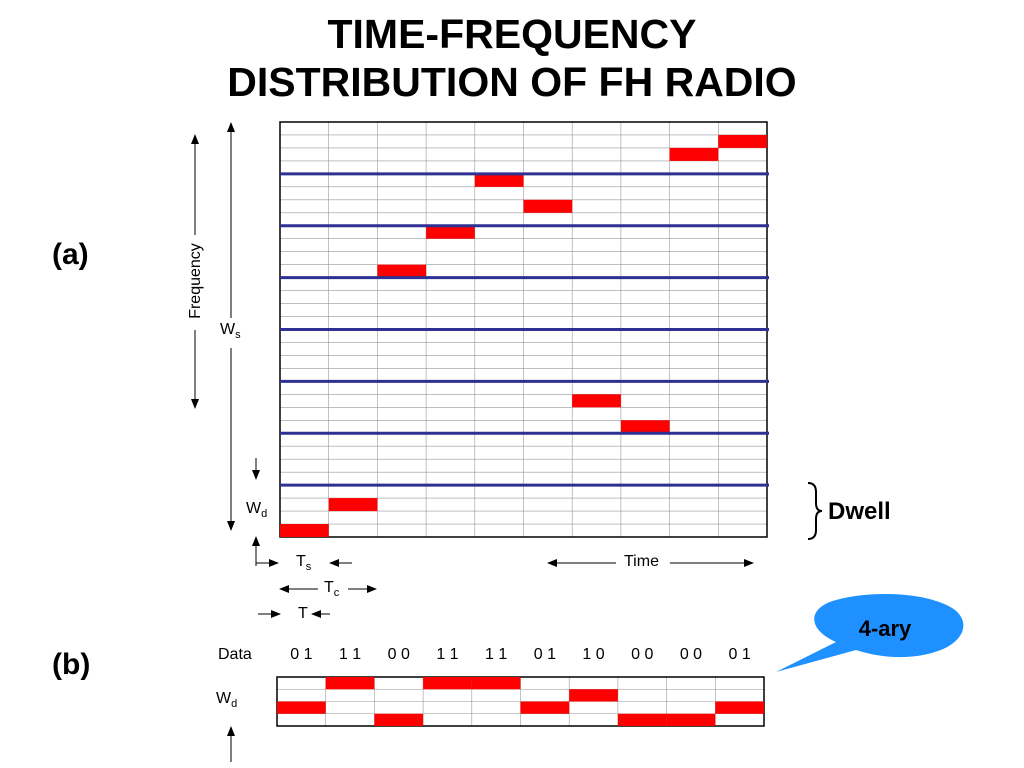 Image resolution: width=1024 pixels, height=768 pixels. I want to click on title-line-2: DISTRIBUTION OF FH RADIO, so click(512, 82).